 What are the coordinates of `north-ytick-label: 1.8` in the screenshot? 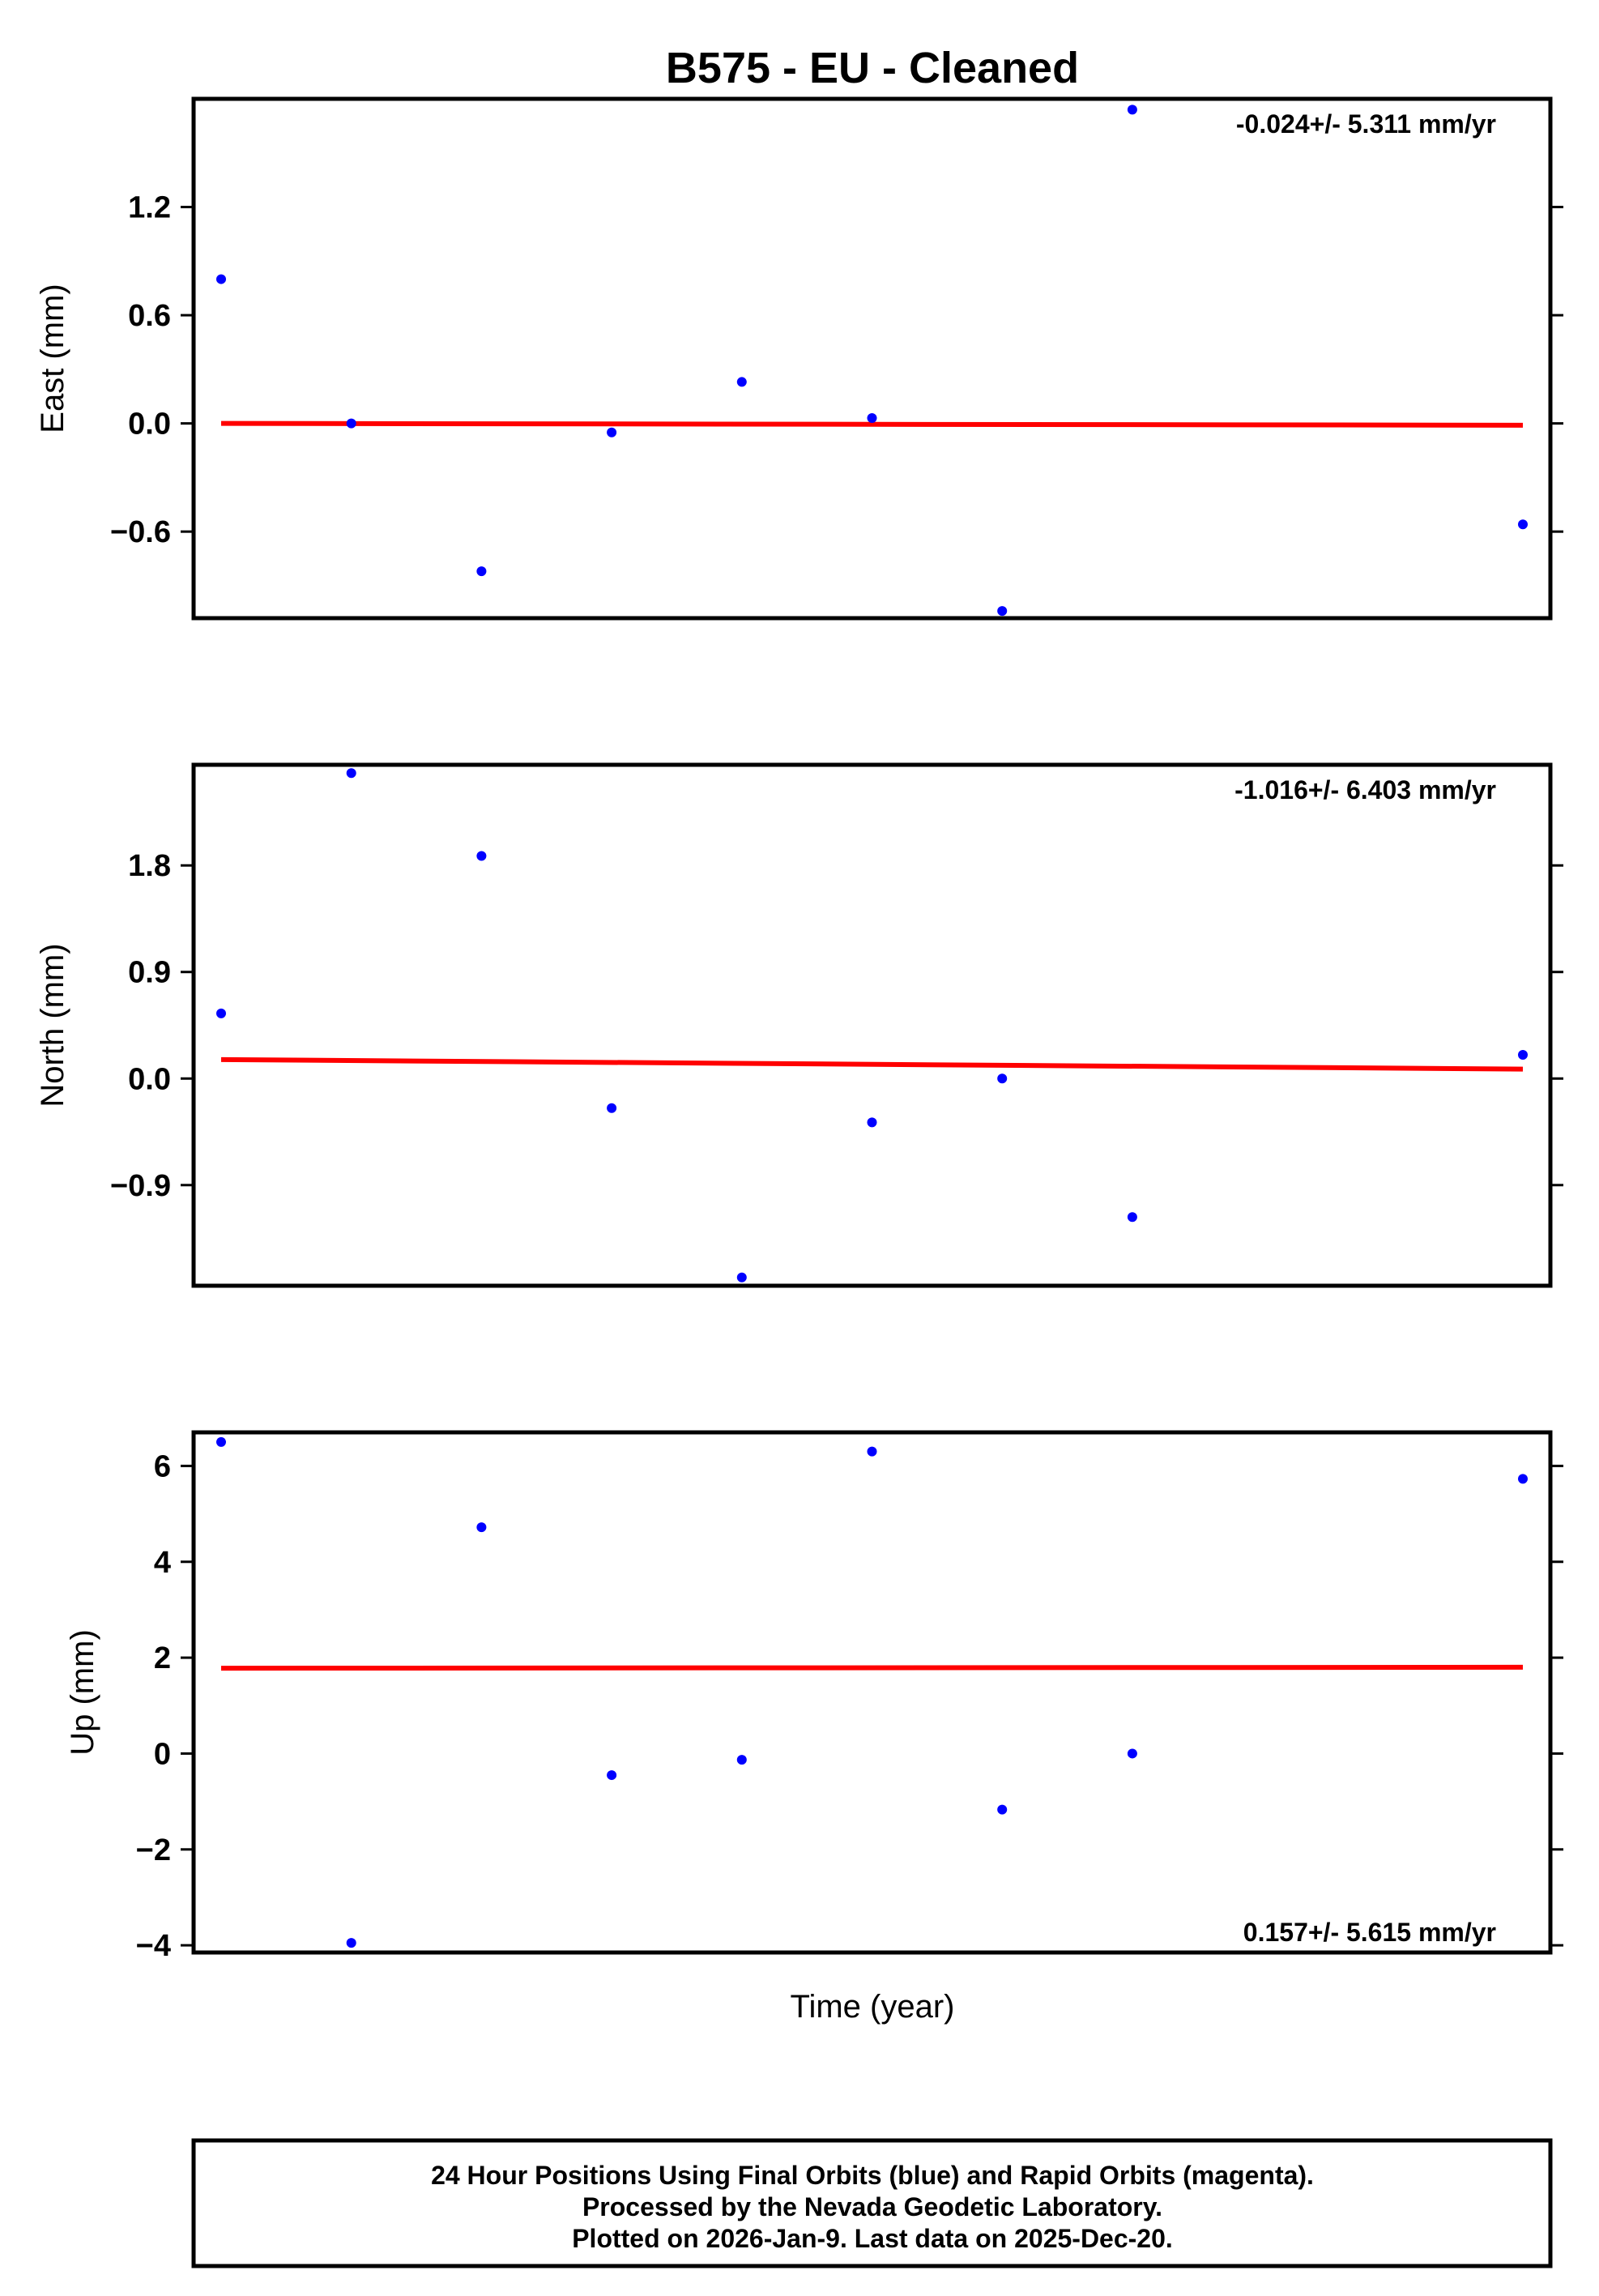 It's located at (149, 866).